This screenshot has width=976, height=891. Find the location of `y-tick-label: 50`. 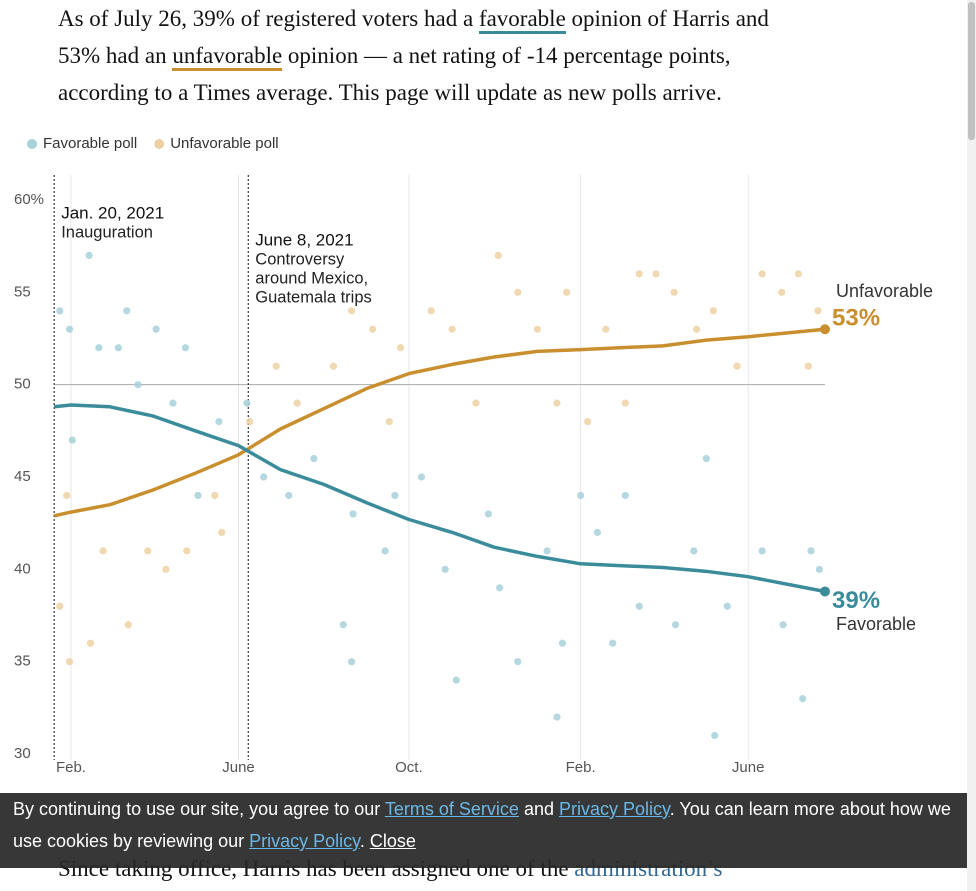

y-tick-label: 50 is located at coordinates (22, 384).